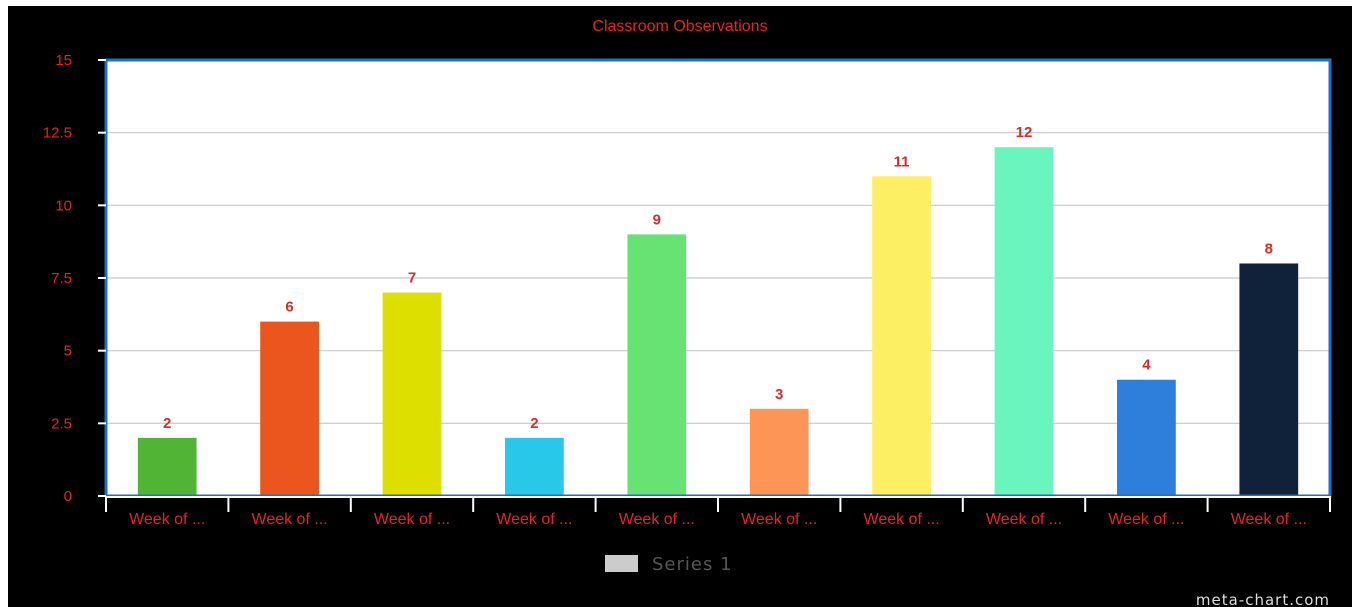 The width and height of the screenshot is (1352, 607). I want to click on data-label: 8, so click(1269, 248).